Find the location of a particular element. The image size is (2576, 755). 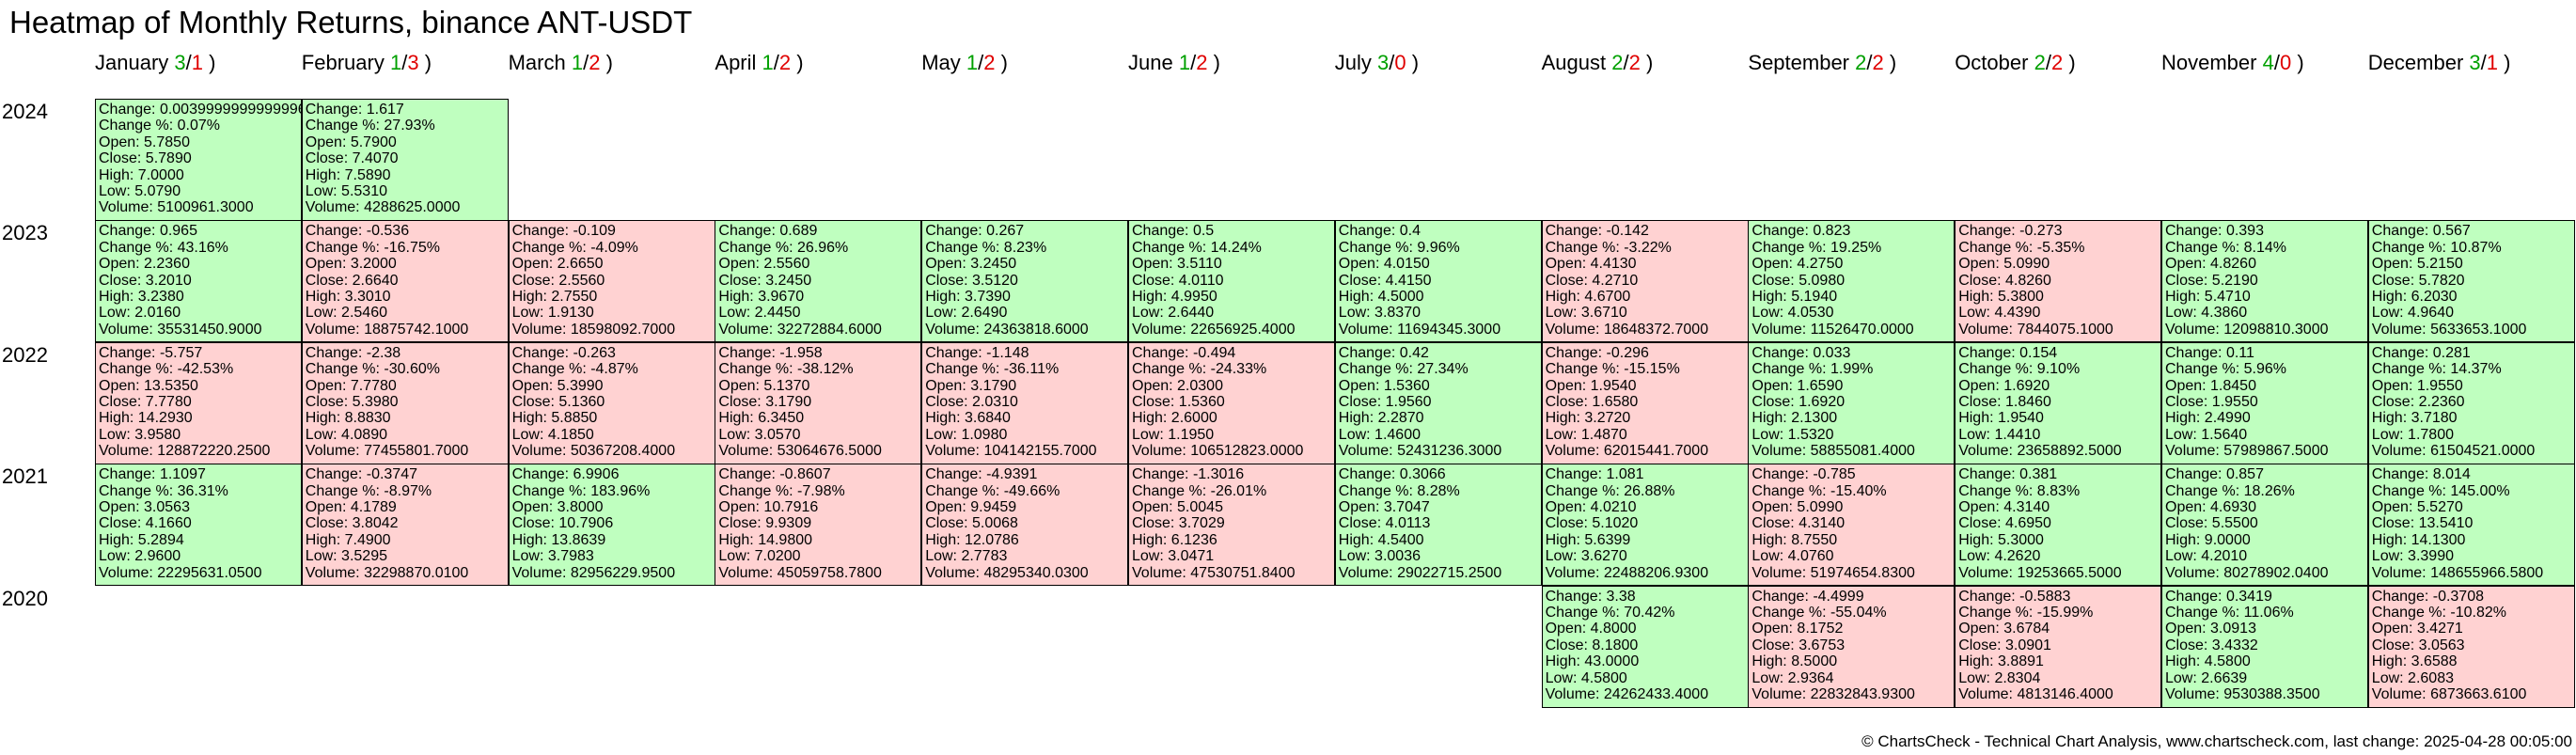

field-value: 18.26% is located at coordinates (2269, 490).